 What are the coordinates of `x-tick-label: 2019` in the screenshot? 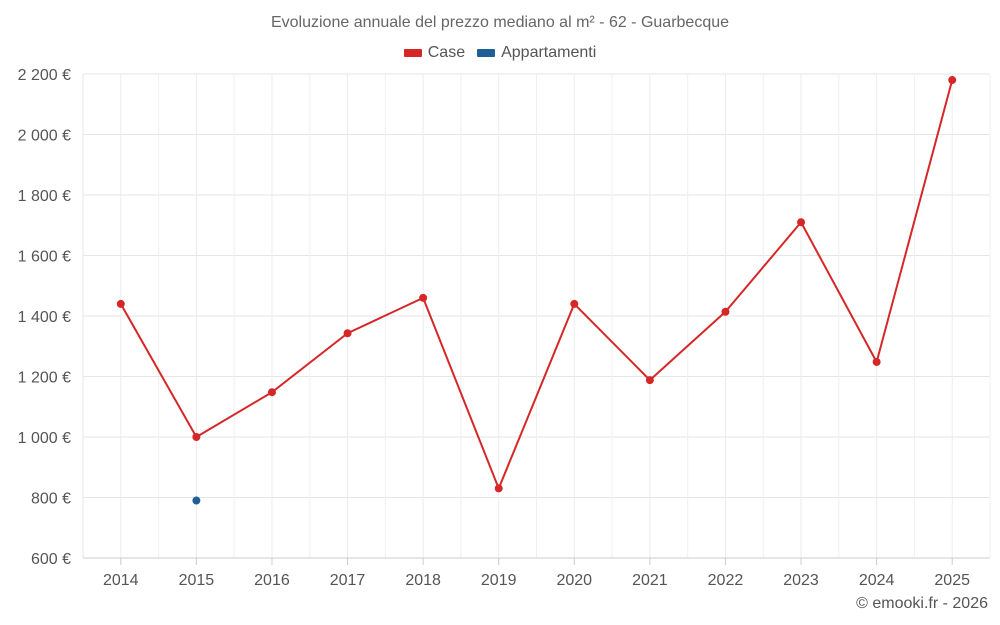 It's located at (499, 580).